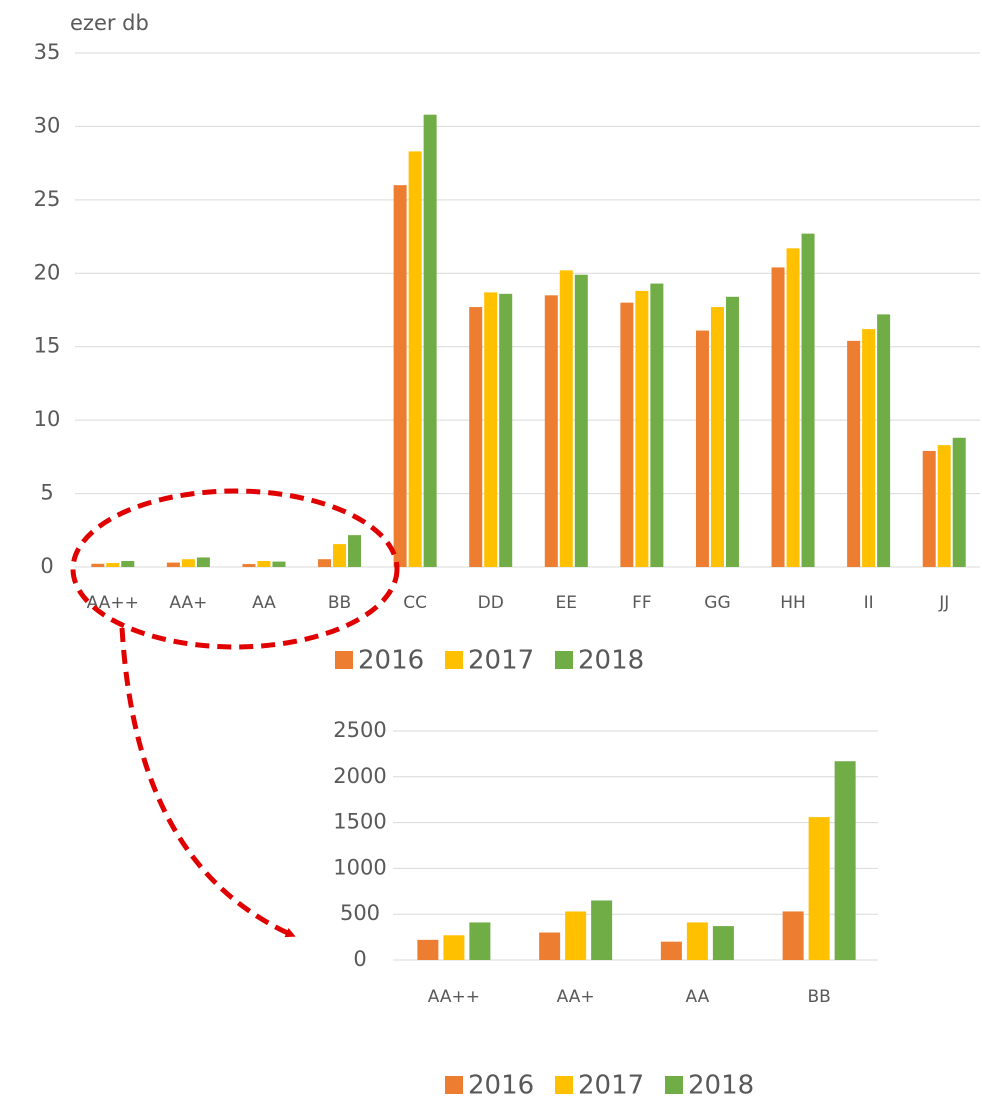 This screenshot has height=1098, width=982. I want to click on x-tick-label: FF, so click(642, 603).